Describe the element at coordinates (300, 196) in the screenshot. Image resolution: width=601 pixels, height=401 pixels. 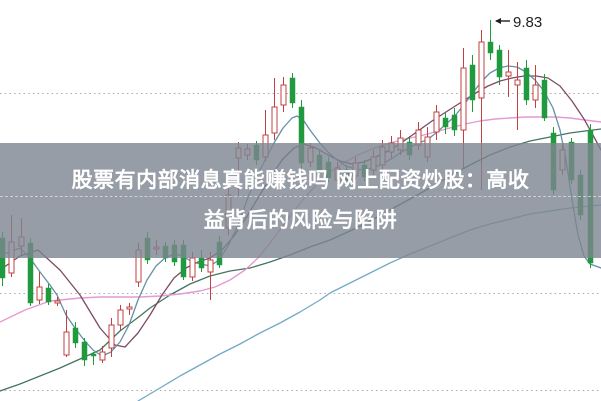
I see `gridline-through-overlay` at that location.